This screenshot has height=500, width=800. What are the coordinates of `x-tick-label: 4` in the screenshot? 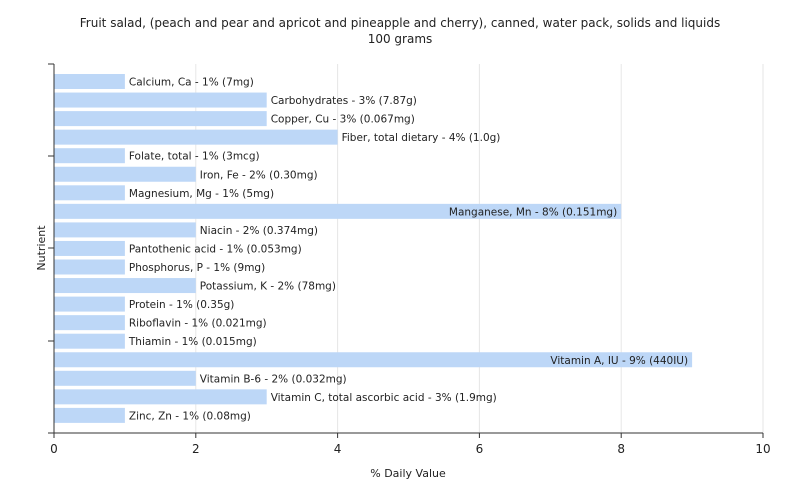 It's located at (338, 449).